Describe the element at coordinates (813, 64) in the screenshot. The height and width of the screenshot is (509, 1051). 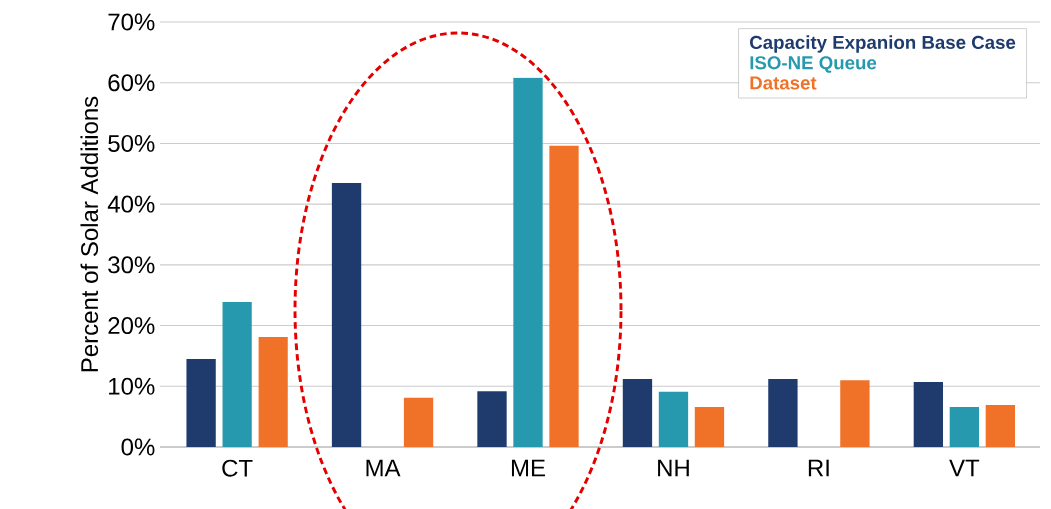
I see `text: ISO-NE Queue` at that location.